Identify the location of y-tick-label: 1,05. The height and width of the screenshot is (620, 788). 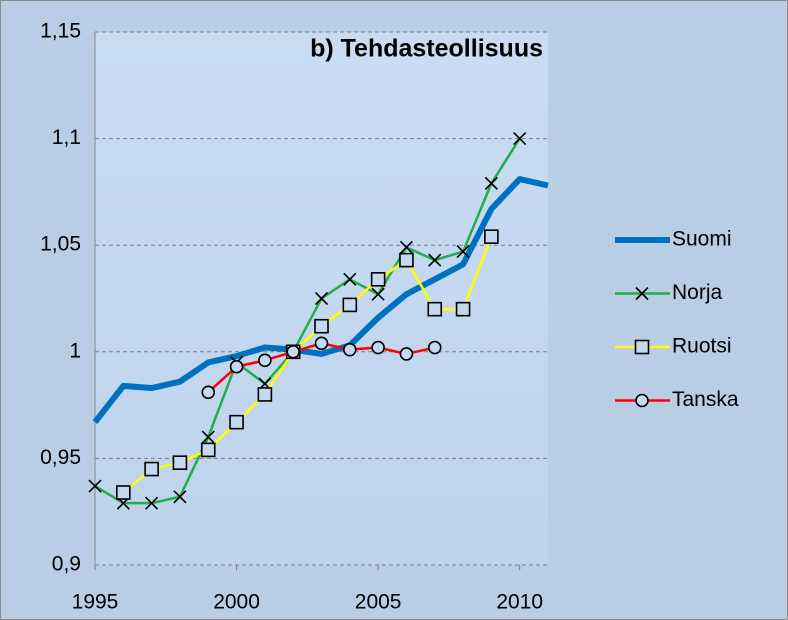
(60, 244).